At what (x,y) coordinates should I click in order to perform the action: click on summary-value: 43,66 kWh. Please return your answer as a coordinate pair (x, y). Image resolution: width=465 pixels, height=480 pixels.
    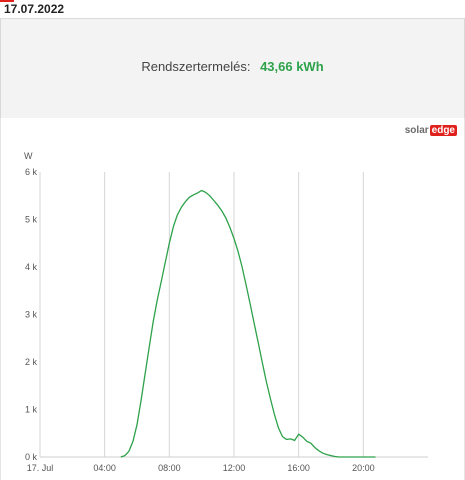
    Looking at the image, I should click on (292, 66).